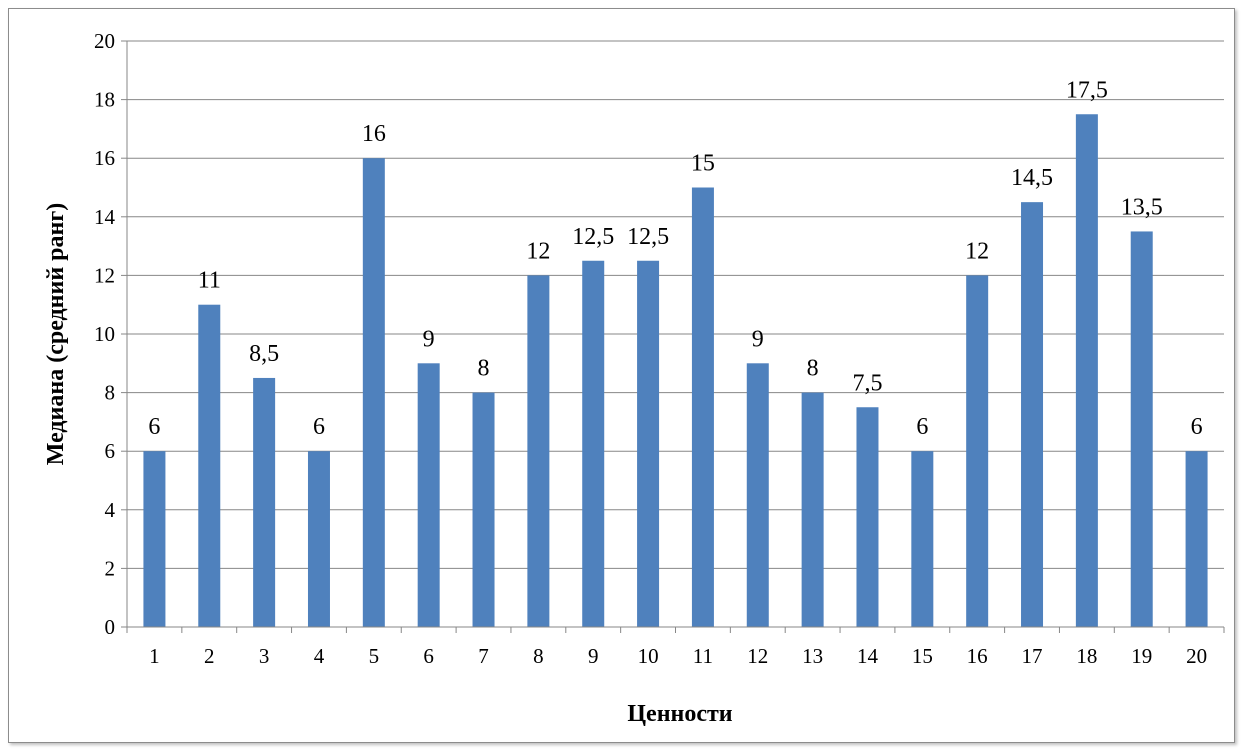  What do you see at coordinates (703, 656) in the screenshot?
I see `x-tick-label: 11` at bounding box center [703, 656].